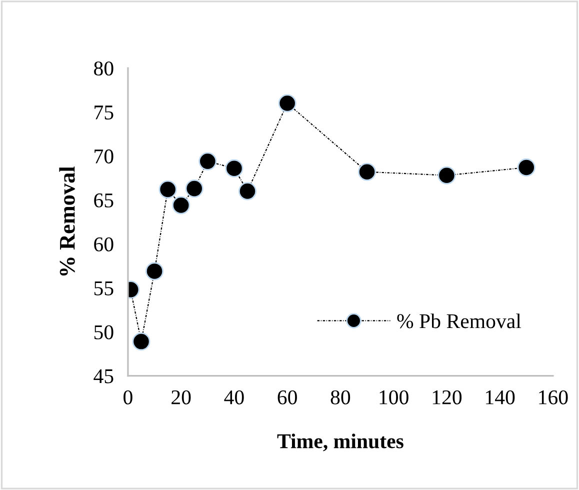  Describe the element at coordinates (104, 244) in the screenshot. I see `y-tick-label: 60` at that location.